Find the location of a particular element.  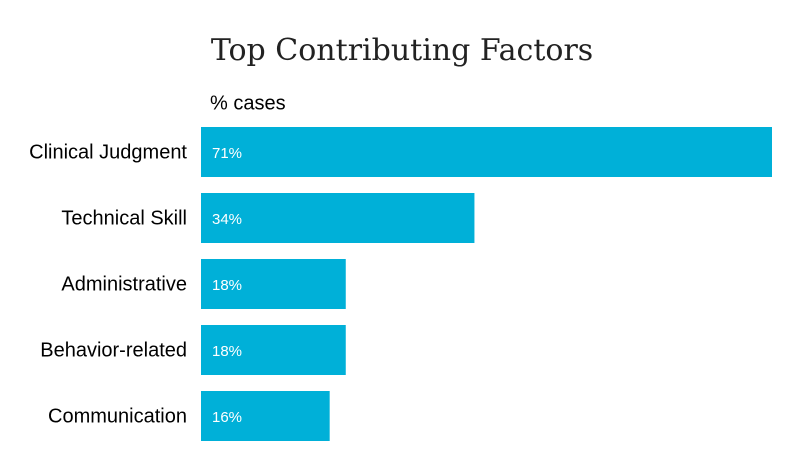

category-label: Clinical Judgment is located at coordinates (108, 152).